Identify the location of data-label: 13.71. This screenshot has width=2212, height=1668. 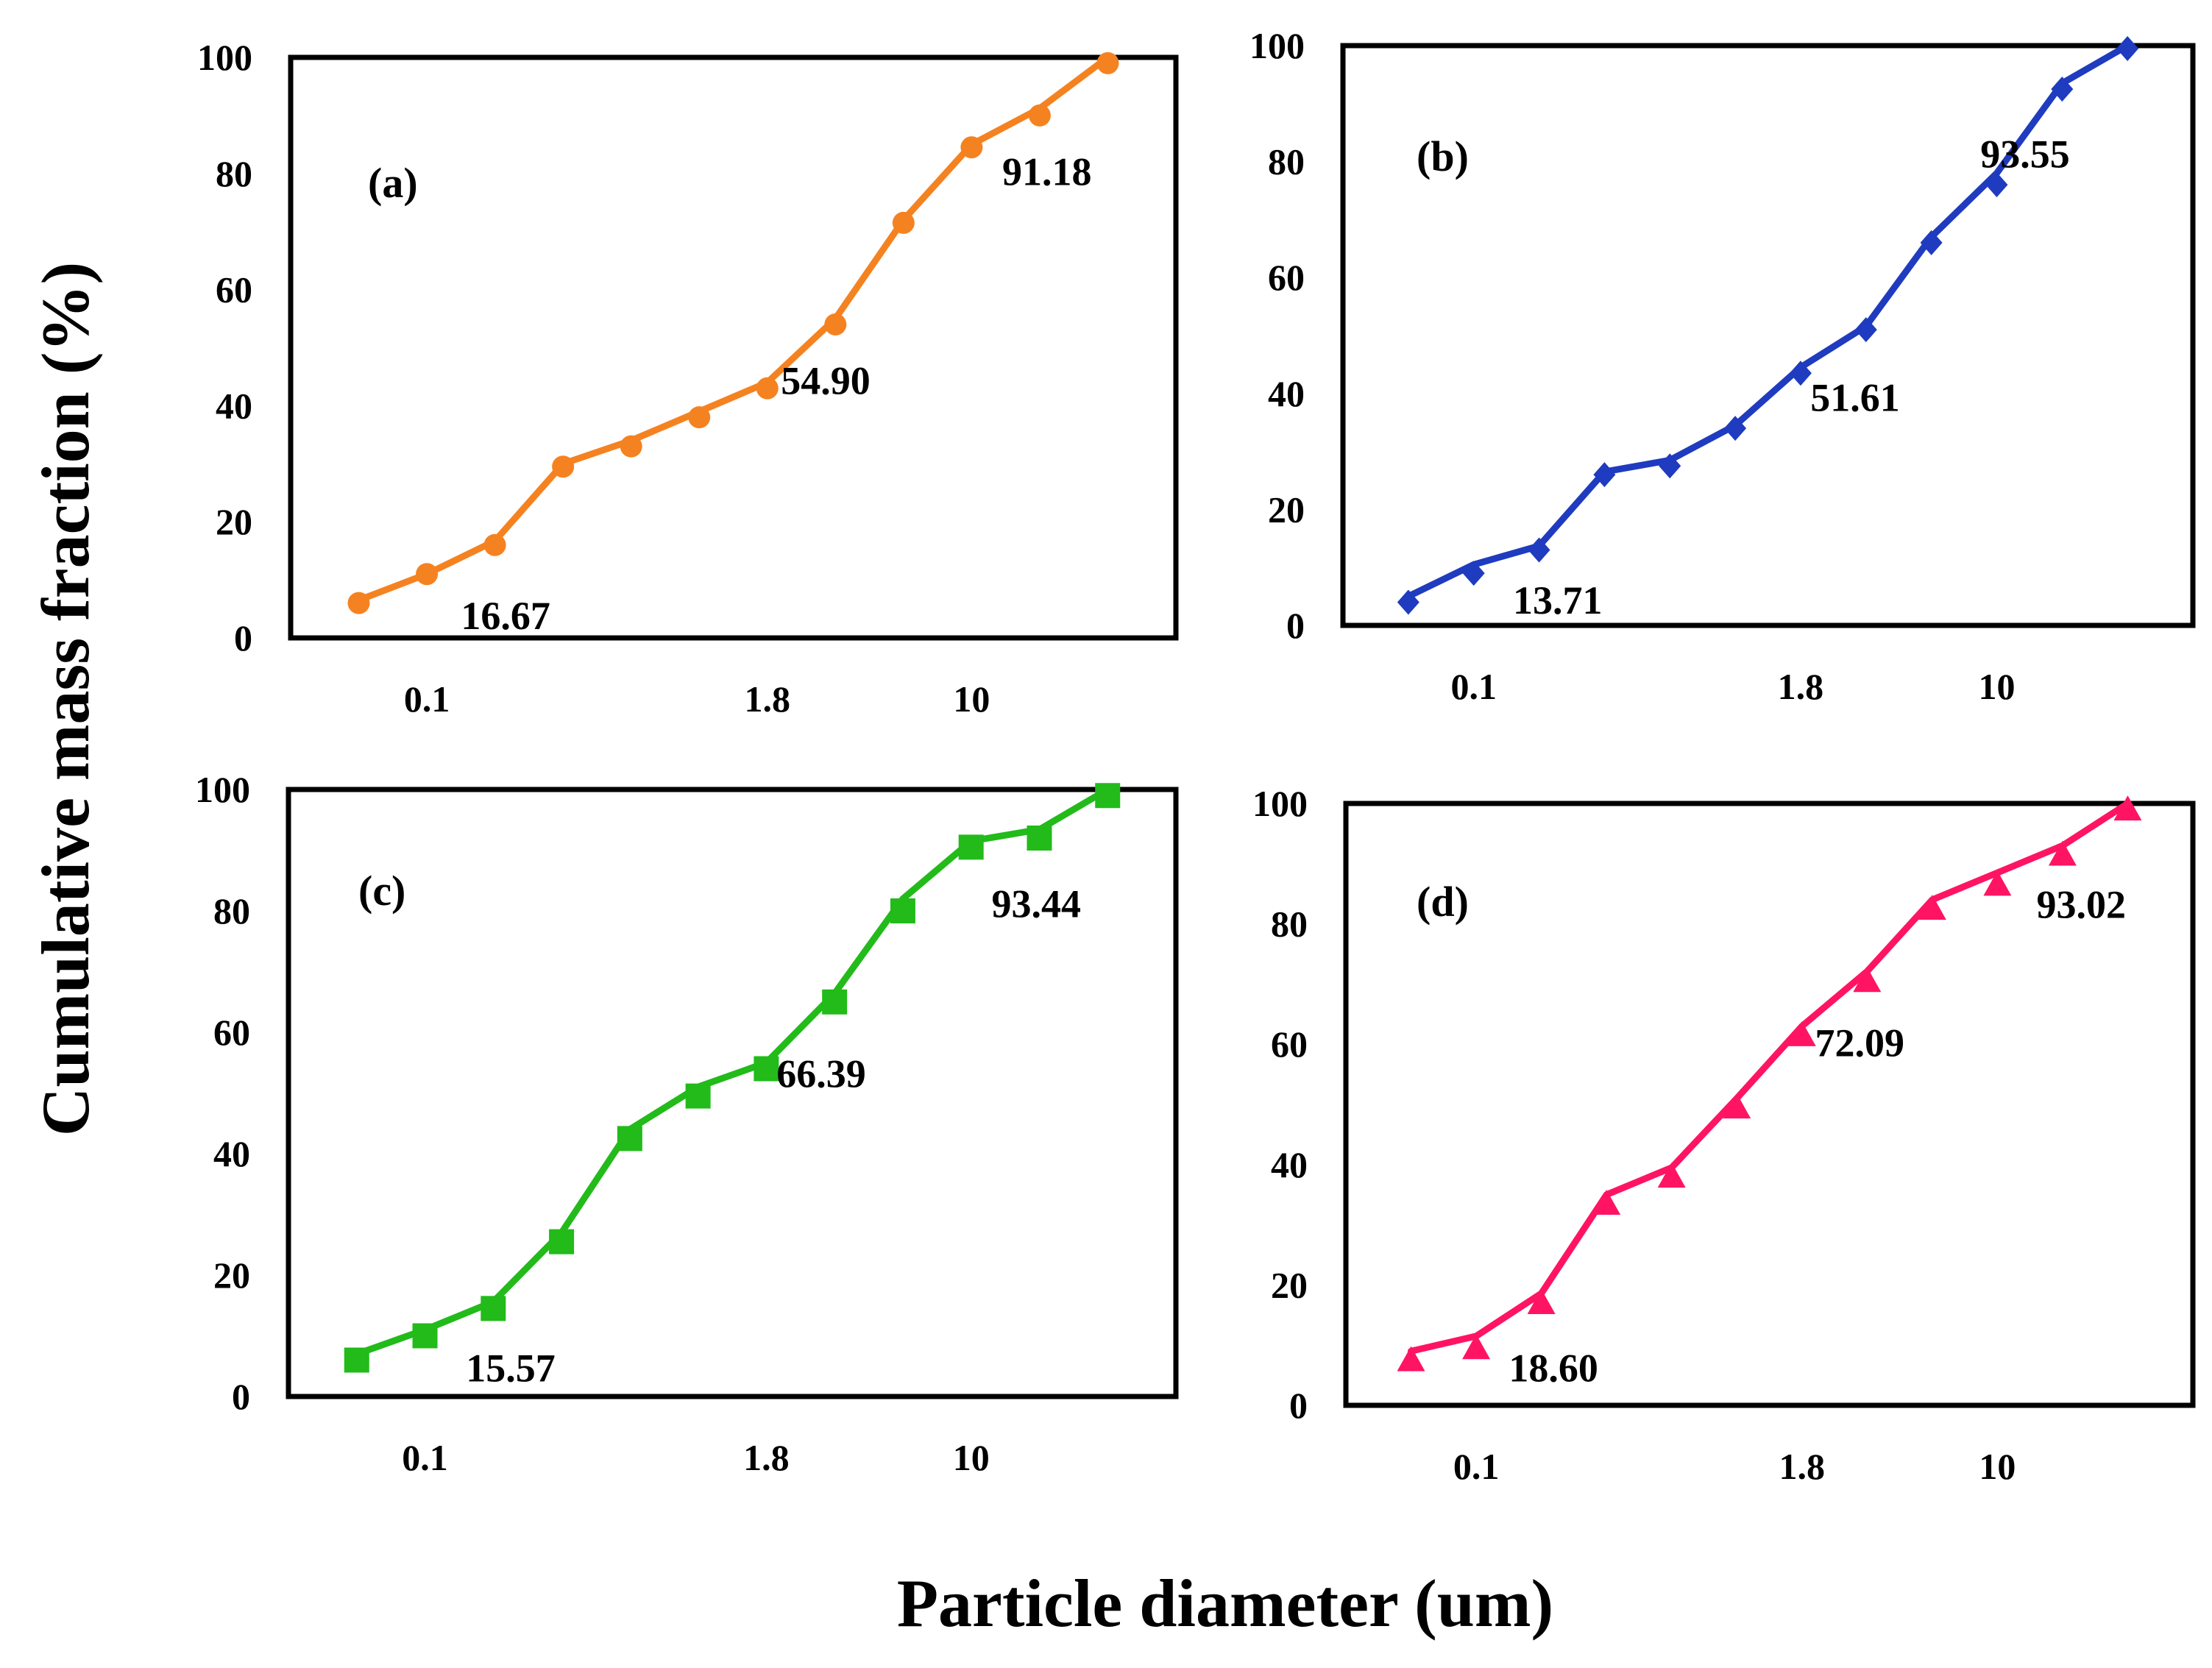
(1558, 600).